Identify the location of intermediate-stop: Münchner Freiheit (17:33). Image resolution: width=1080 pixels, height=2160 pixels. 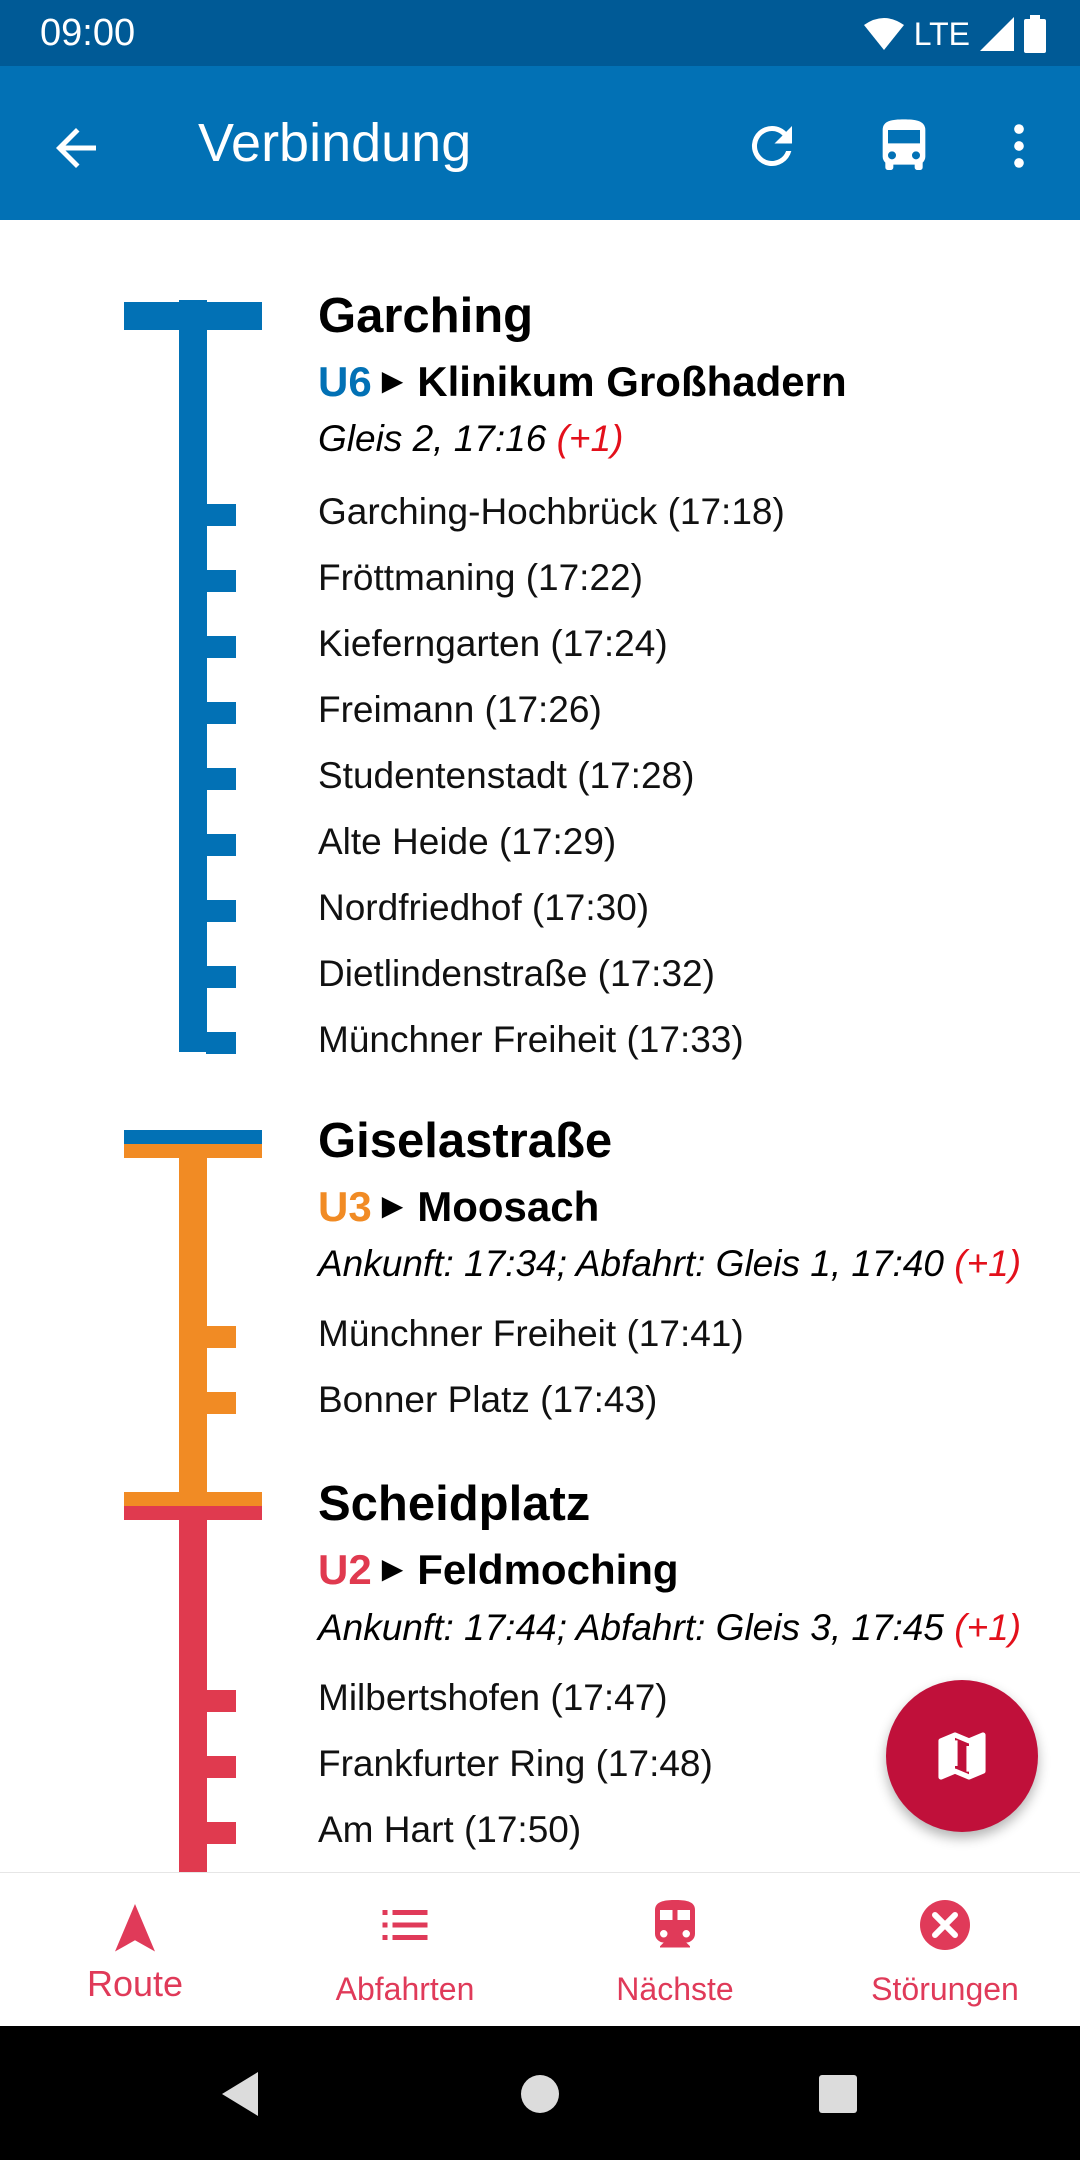
(531, 1039).